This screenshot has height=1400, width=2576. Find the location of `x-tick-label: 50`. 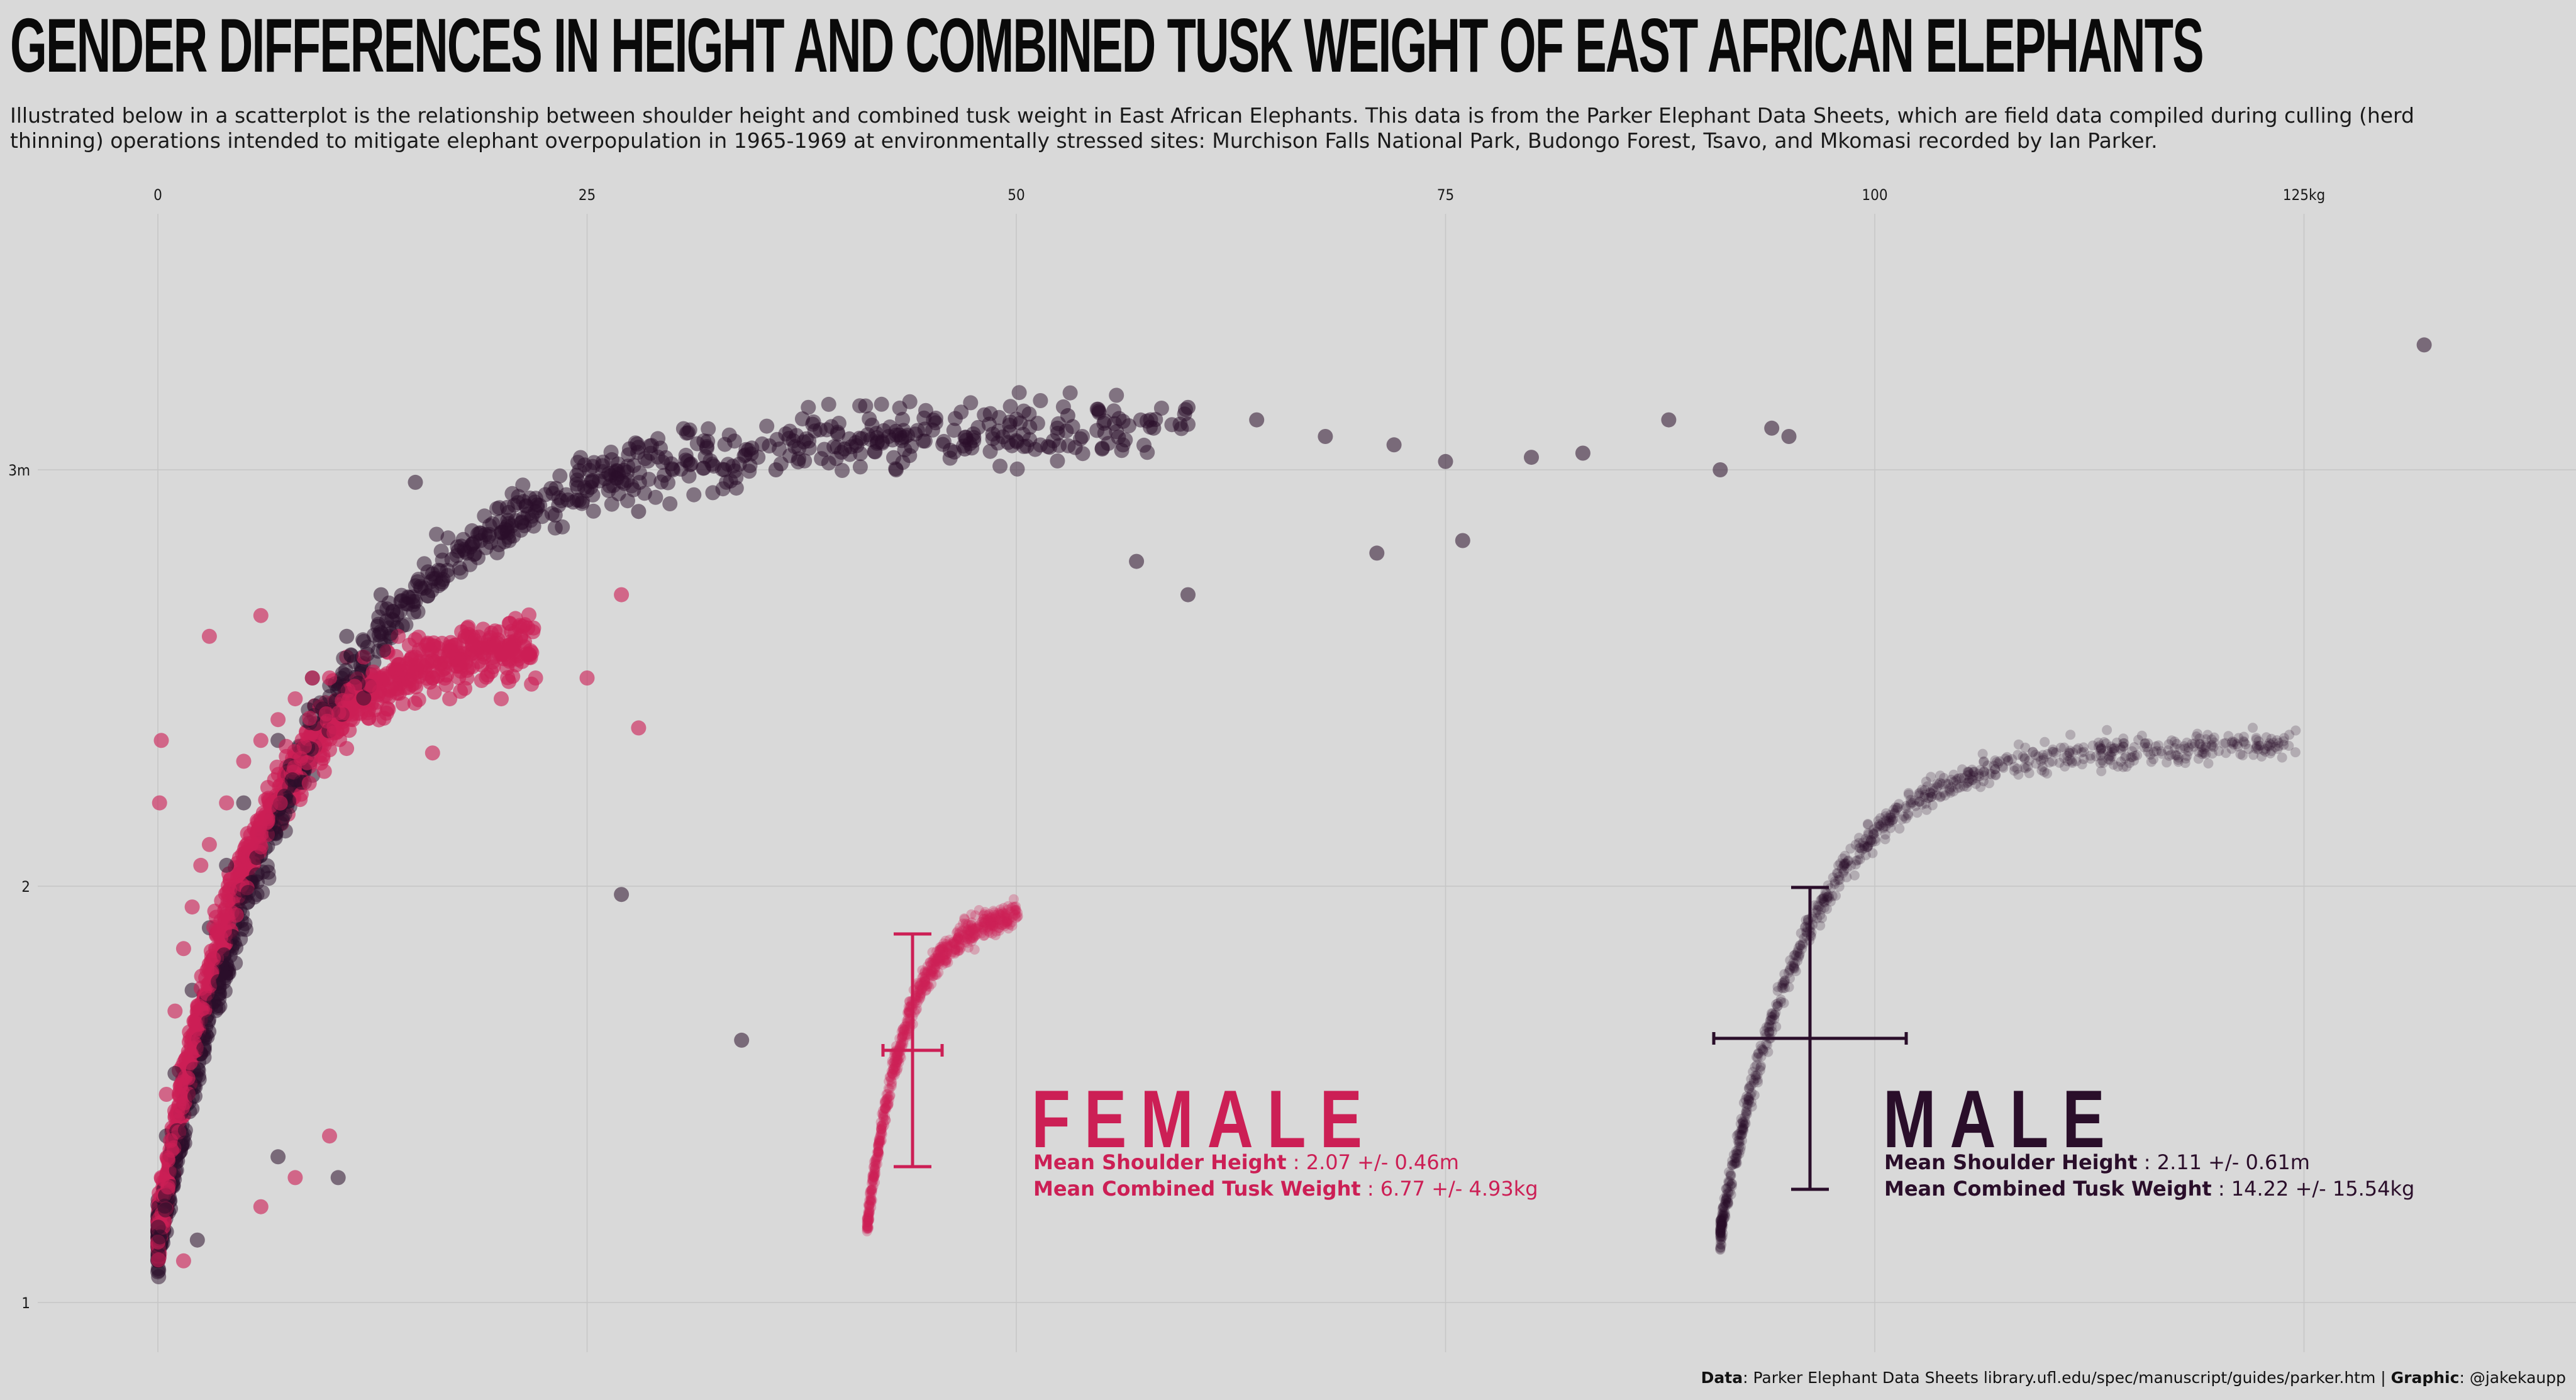

x-tick-label: 50 is located at coordinates (1016, 195).